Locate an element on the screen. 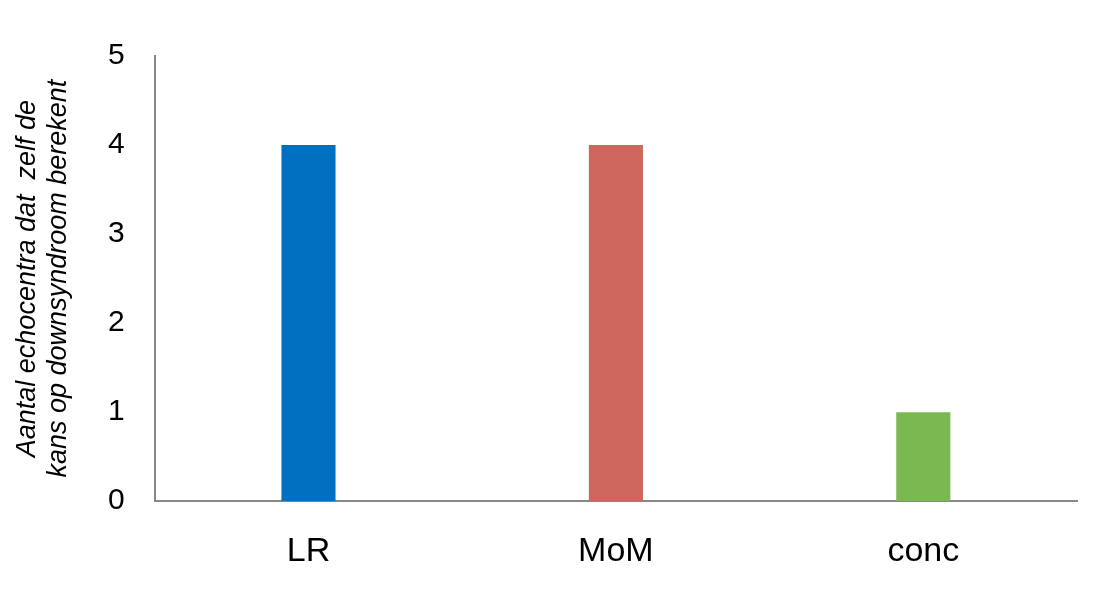 The image size is (1100, 610). y-tick-label: 5 is located at coordinates (116, 54).